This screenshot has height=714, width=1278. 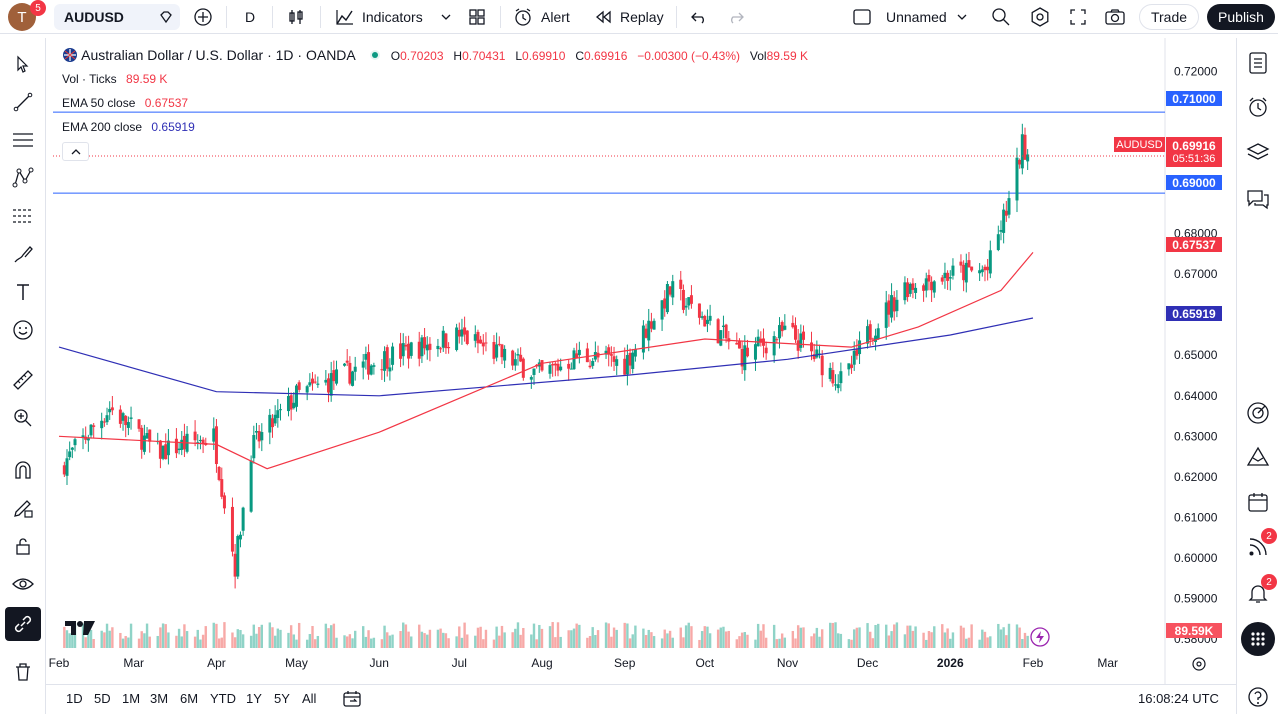 What do you see at coordinates (23, 140) in the screenshot?
I see `horizontal-lines-icon` at bounding box center [23, 140].